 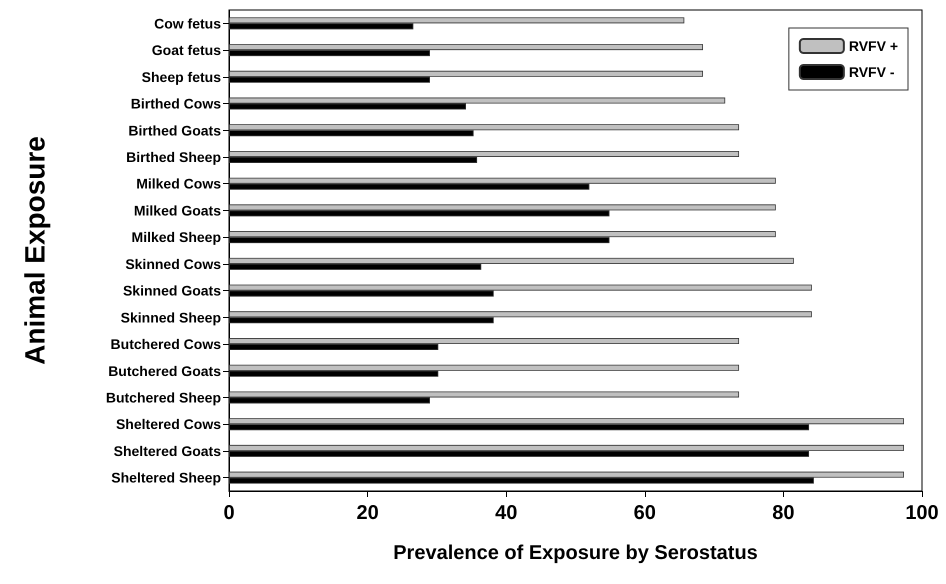 What do you see at coordinates (176, 237) in the screenshot?
I see `y-tick-label: Milked Sheep` at bounding box center [176, 237].